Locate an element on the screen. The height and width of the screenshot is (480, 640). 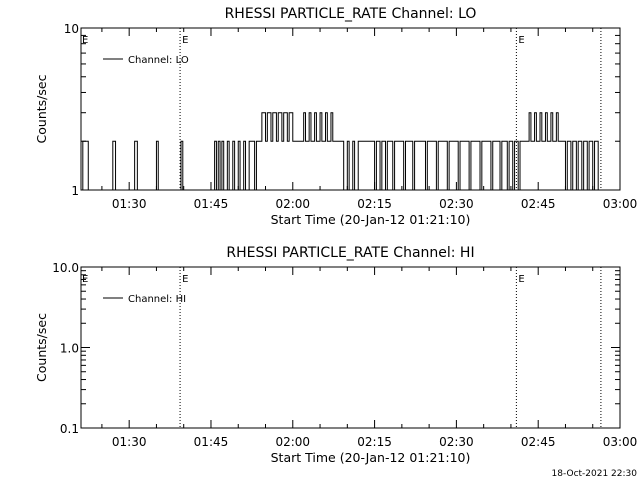
panel-1-event-label-1: E is located at coordinates (521, 40).